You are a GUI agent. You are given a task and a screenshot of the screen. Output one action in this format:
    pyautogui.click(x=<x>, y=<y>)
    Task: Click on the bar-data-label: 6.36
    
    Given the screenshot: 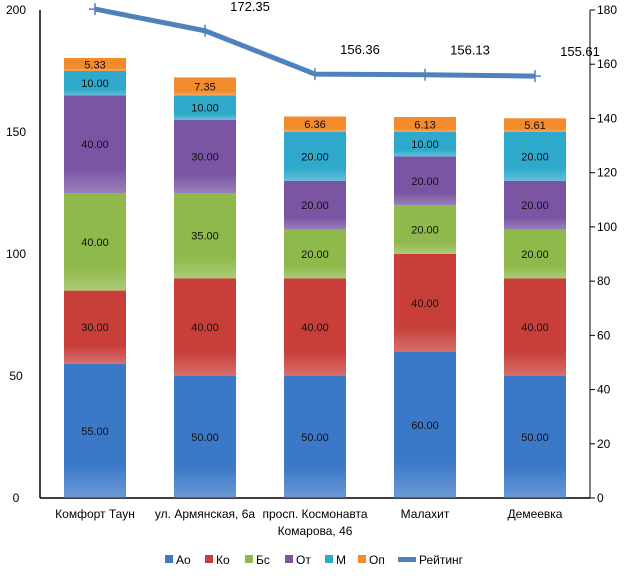 What is the action you would take?
    pyautogui.click(x=314, y=125)
    